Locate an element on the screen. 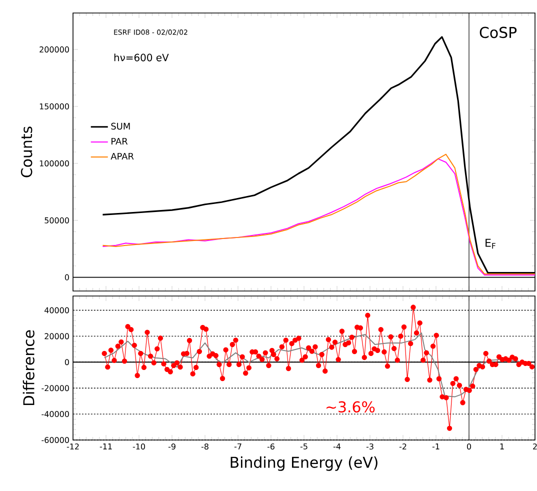  text: CoSP is located at coordinates (498, 32).